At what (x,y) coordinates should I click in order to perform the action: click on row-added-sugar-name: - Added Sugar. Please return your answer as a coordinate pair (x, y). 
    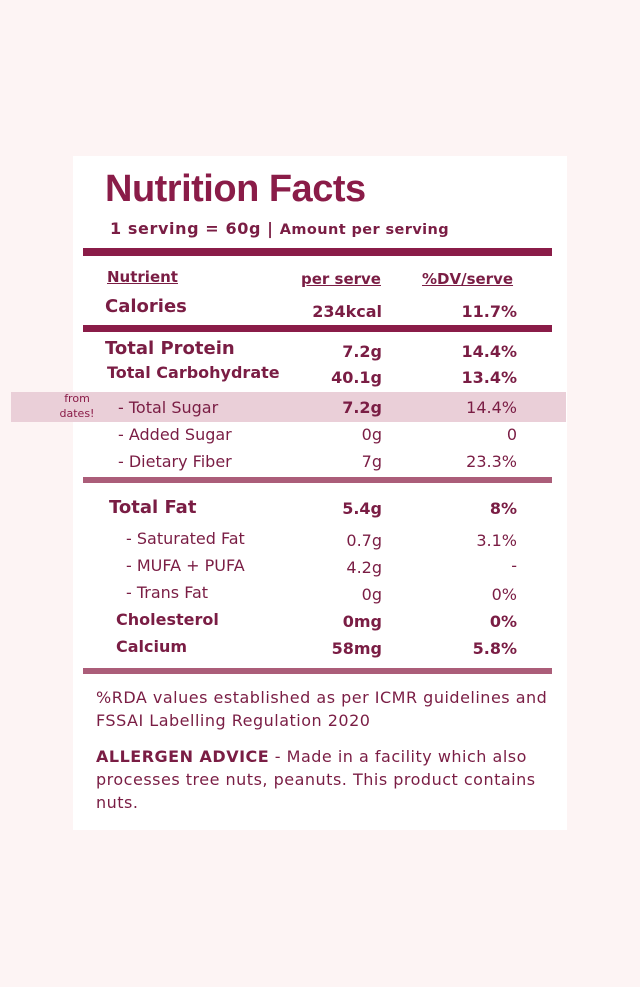
    Looking at the image, I should click on (175, 434).